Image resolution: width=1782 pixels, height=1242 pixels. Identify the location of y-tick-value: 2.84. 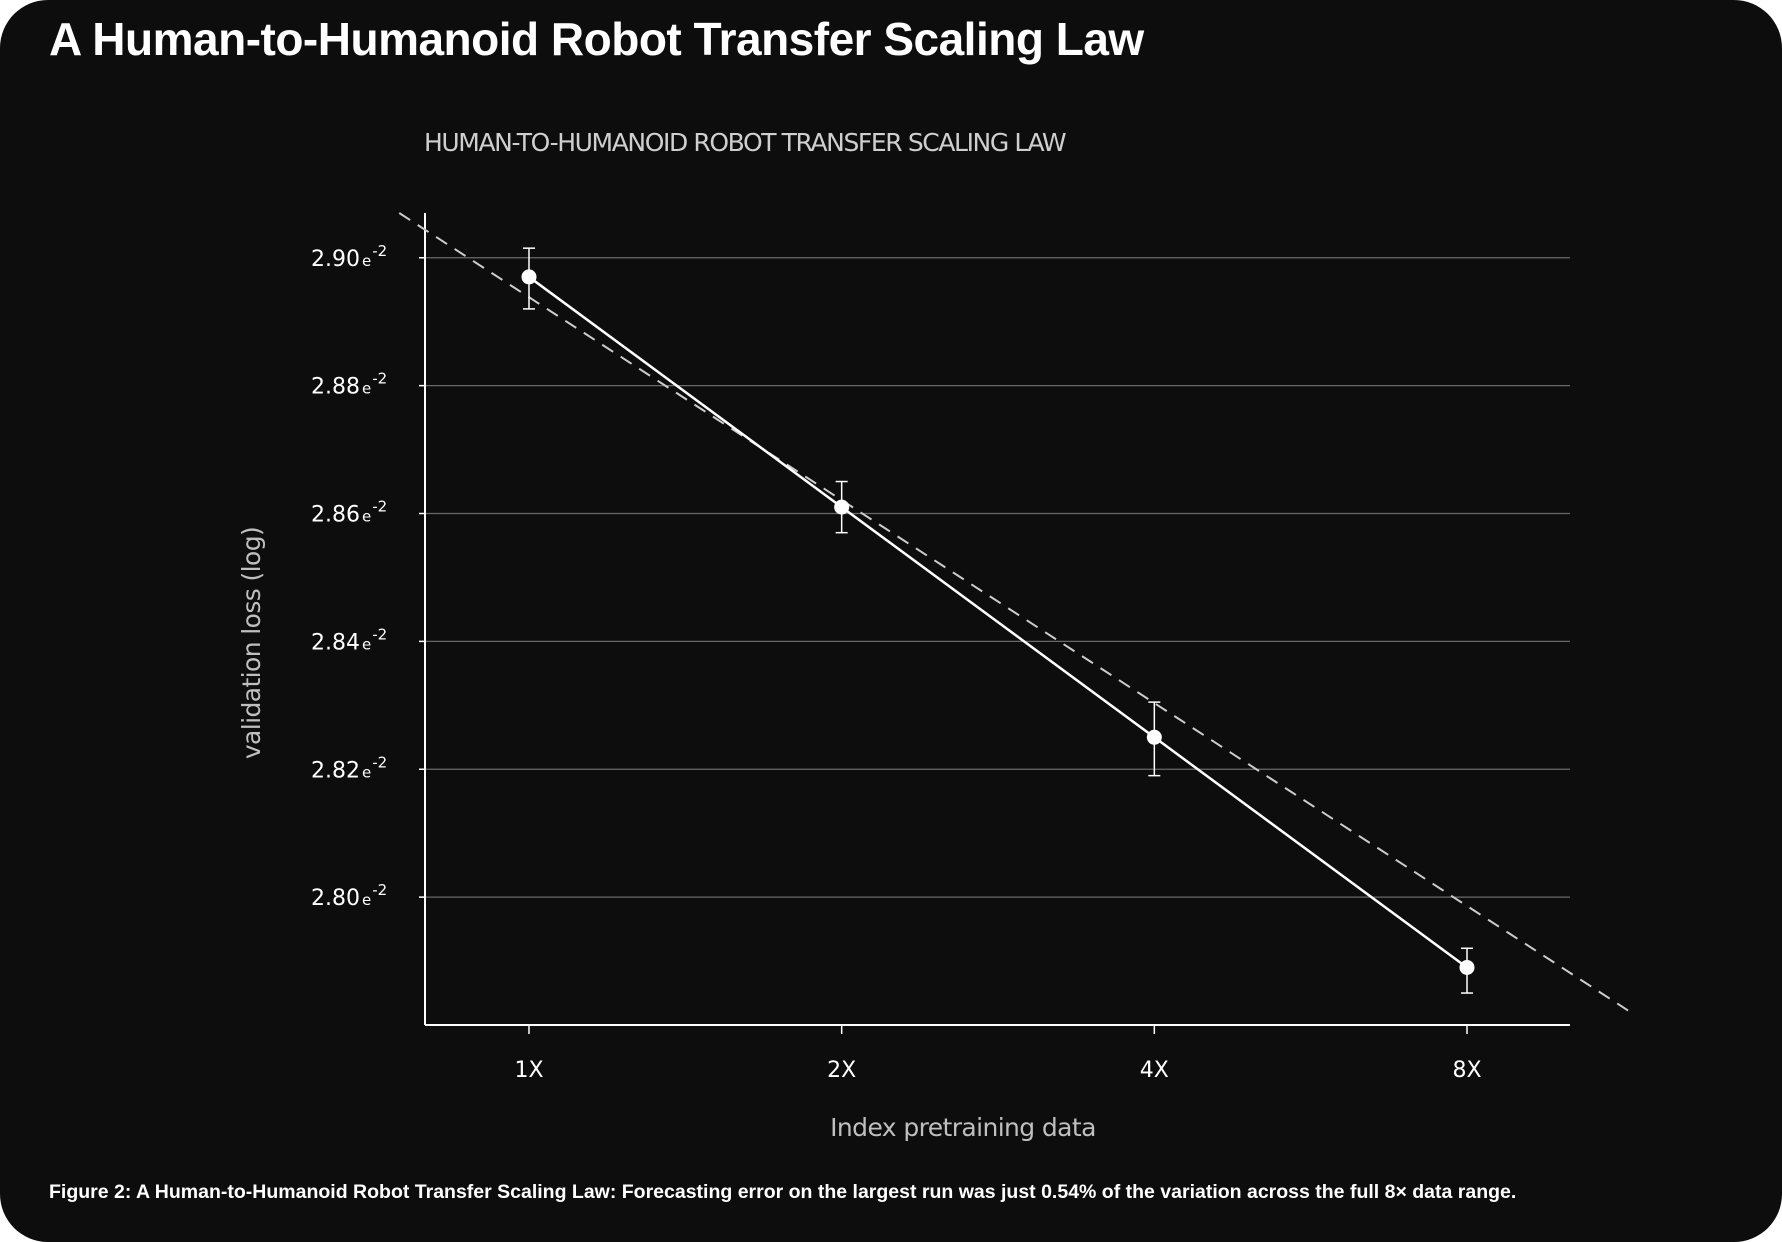
(335, 642).